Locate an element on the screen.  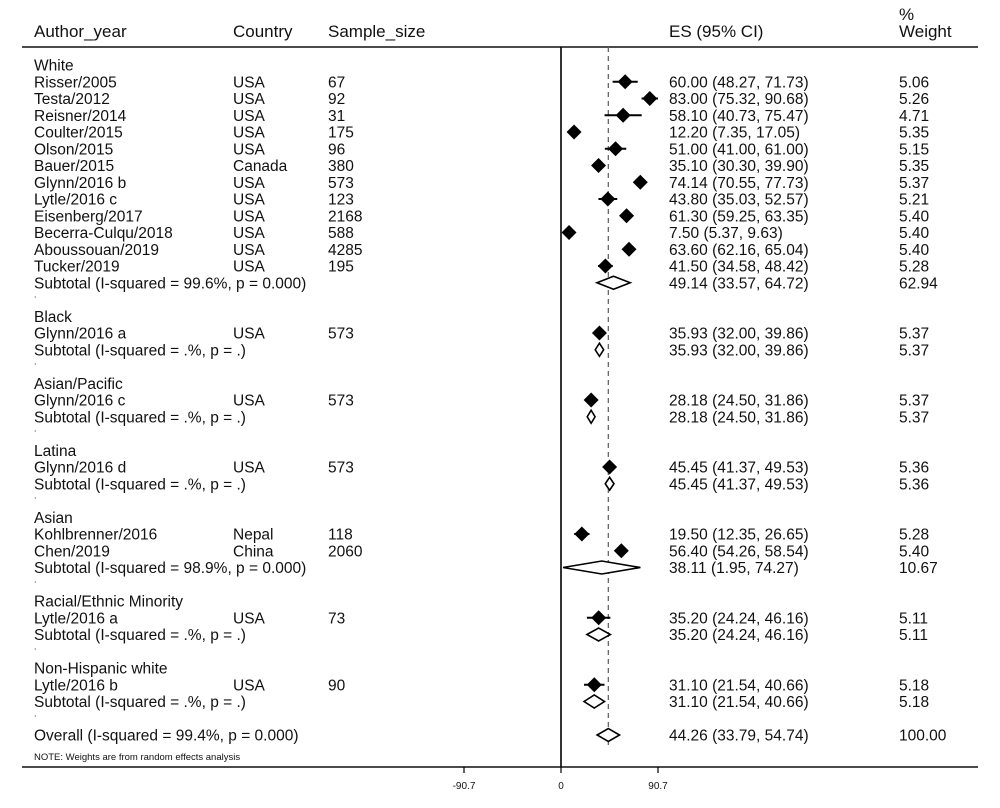
study-es-ci: 35.10 (30.30, 39.90) is located at coordinates (739, 166).